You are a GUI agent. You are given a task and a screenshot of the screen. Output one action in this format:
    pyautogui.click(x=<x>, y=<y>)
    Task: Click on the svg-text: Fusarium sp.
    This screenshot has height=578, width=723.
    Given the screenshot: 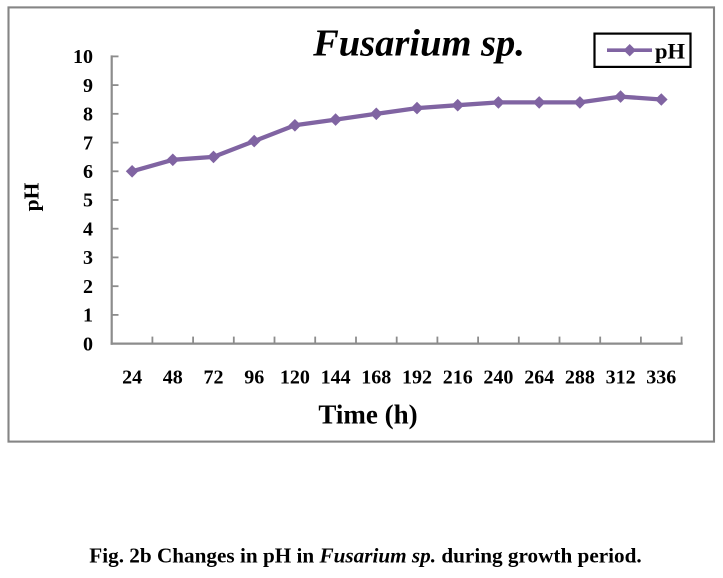 What is the action you would take?
    pyautogui.click(x=418, y=44)
    